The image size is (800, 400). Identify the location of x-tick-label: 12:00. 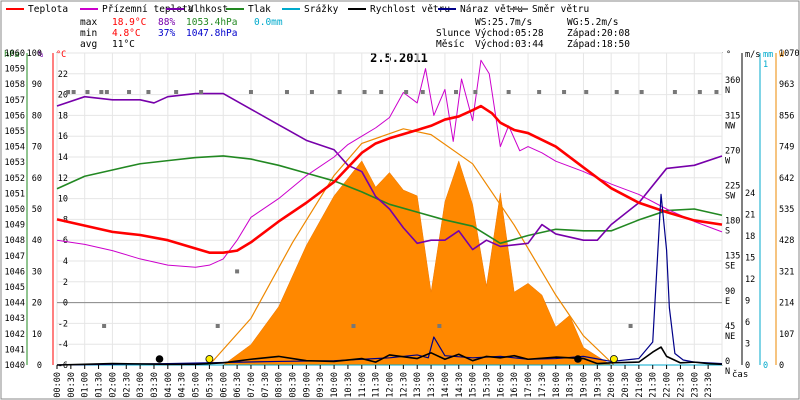
(391, 385).